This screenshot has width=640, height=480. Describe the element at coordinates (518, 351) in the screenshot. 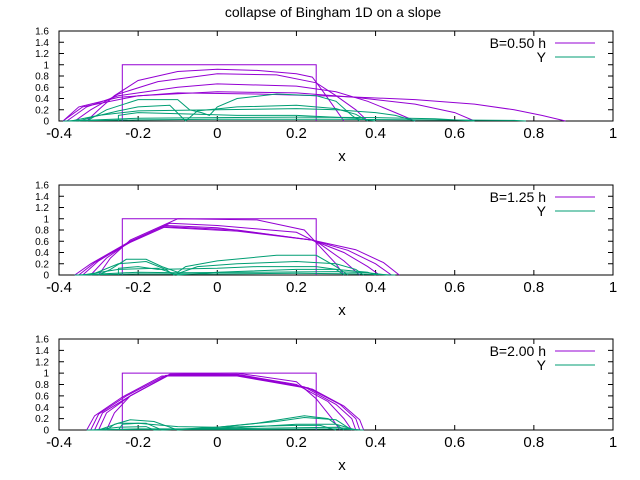

I see `legend-label-h: B=2.00 h` at that location.